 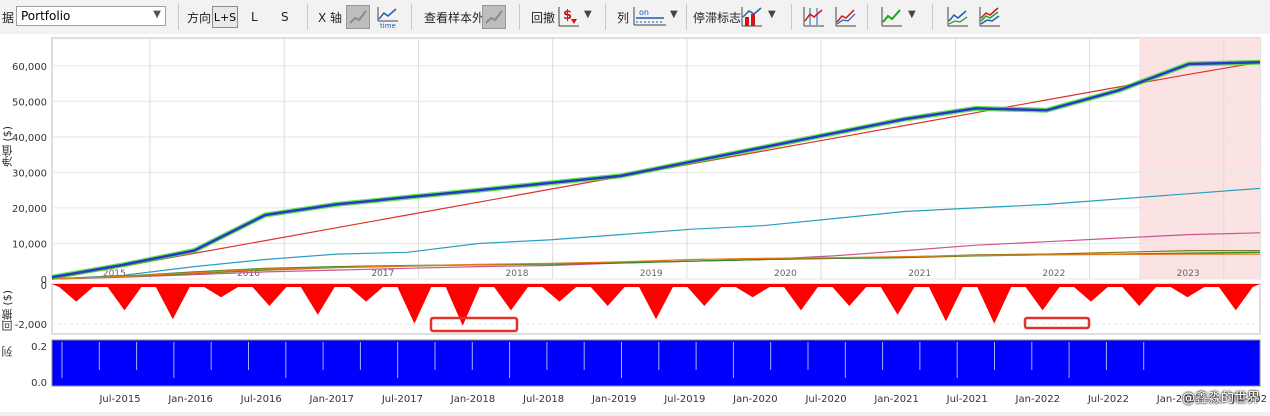 What do you see at coordinates (1249, 399) in the screenshot?
I see `x-axis-date: Jul-202` at bounding box center [1249, 399].